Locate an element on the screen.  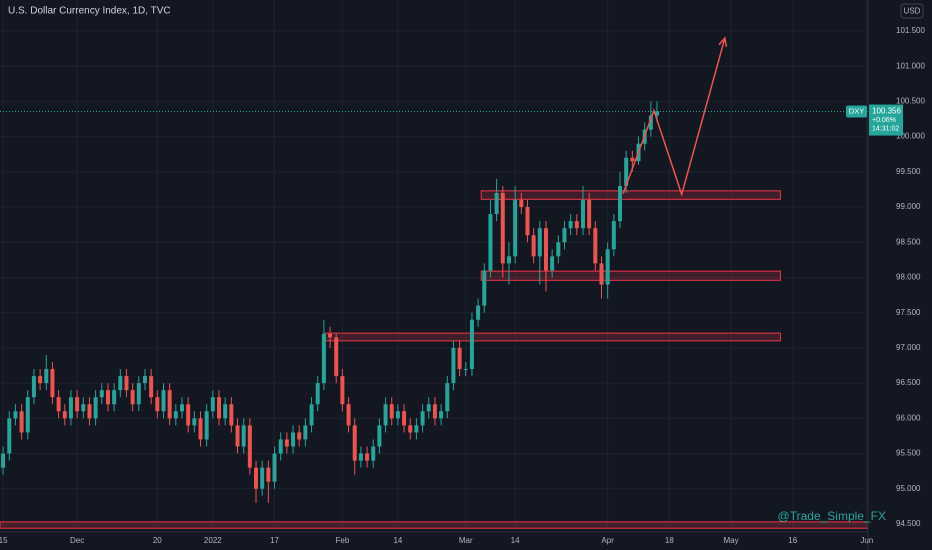
currency-button is located at coordinates (912, 11).